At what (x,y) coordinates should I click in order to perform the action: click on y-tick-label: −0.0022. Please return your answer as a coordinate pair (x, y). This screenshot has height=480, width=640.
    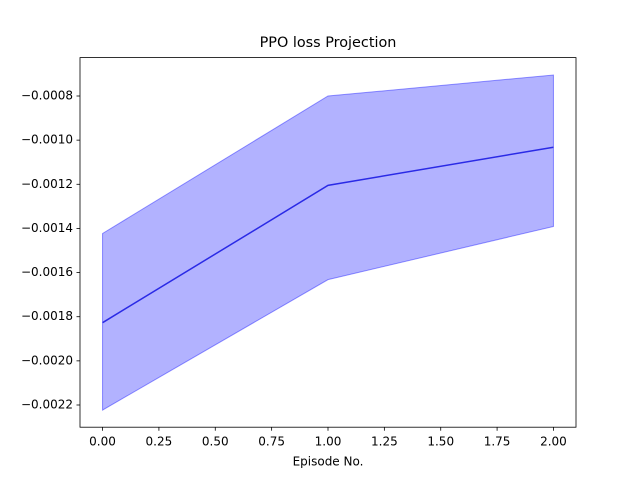
    Looking at the image, I should click on (47, 404).